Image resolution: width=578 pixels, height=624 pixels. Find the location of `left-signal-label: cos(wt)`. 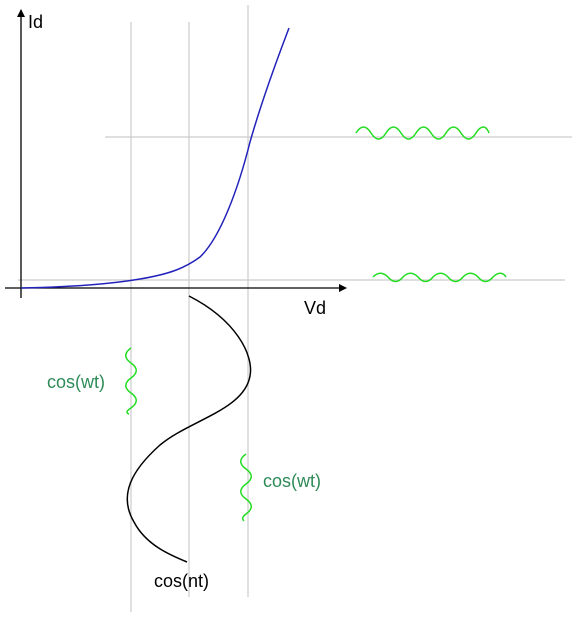

left-signal-label: cos(wt) is located at coordinates (76, 382).